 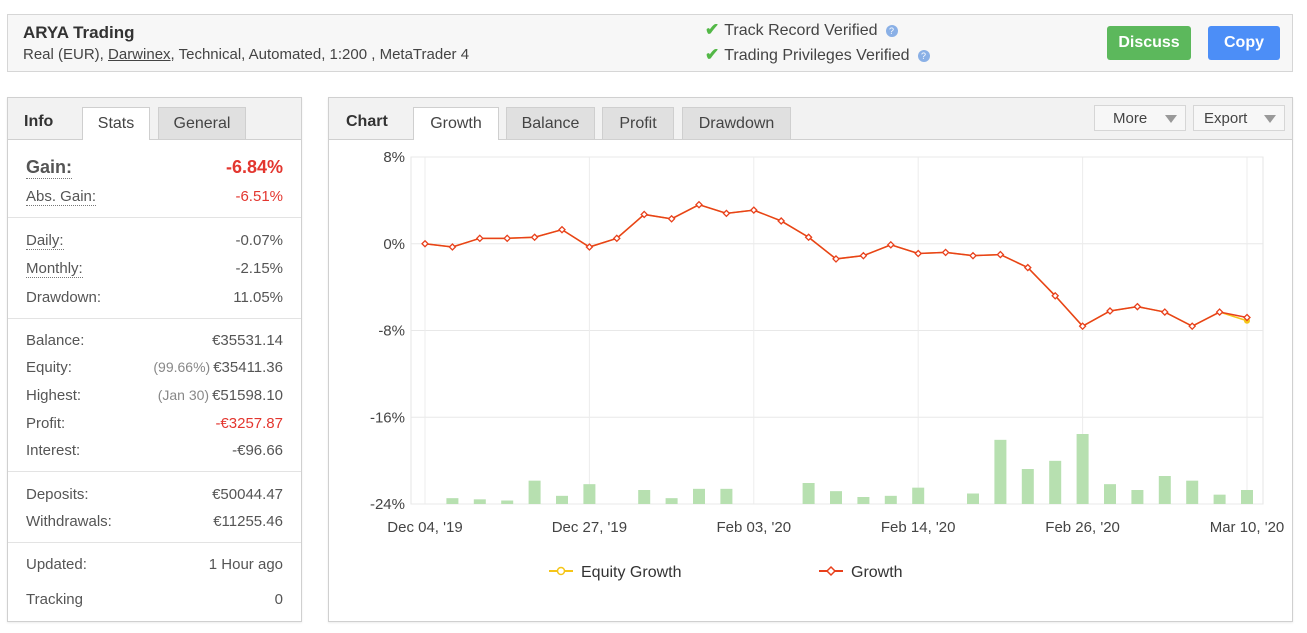 I want to click on verification-label: Track Record Verified, so click(x=801, y=30).